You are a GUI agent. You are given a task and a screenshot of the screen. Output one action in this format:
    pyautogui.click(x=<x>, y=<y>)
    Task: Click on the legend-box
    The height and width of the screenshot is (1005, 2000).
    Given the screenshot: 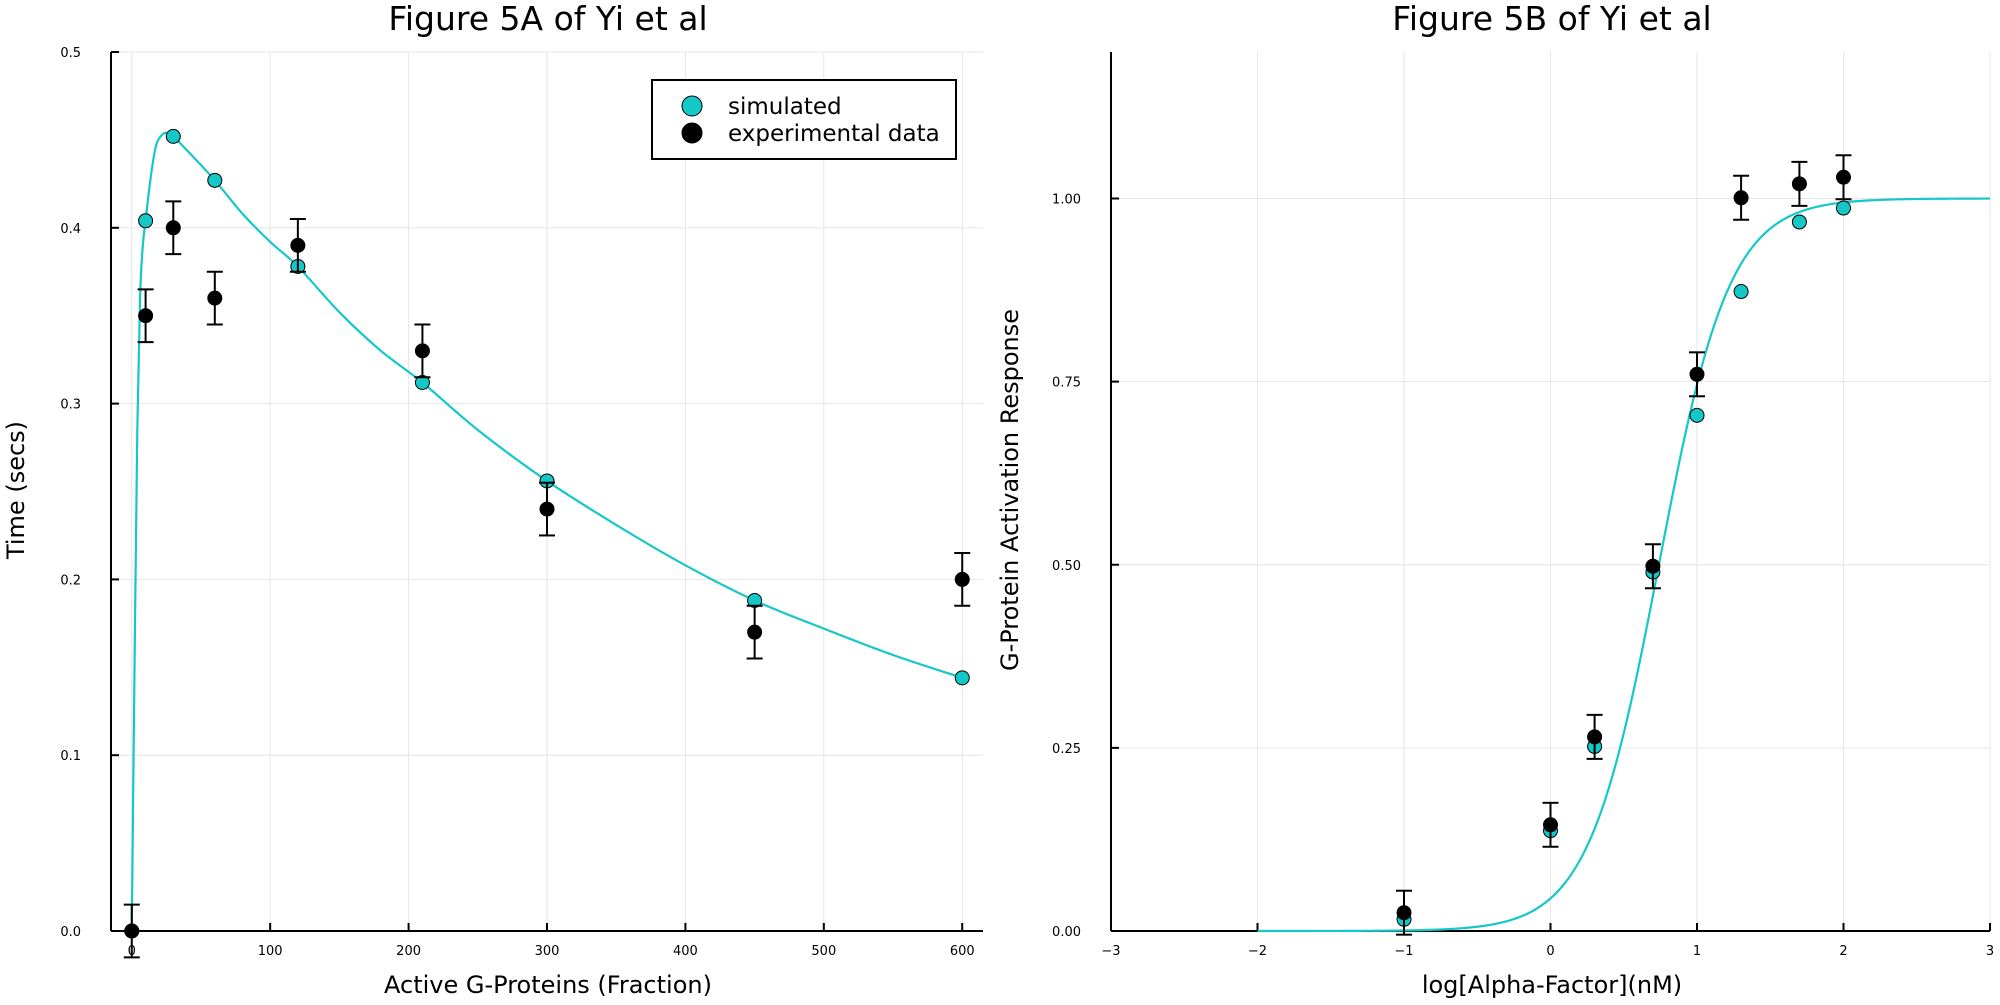 What is the action you would take?
    pyautogui.click(x=804, y=119)
    